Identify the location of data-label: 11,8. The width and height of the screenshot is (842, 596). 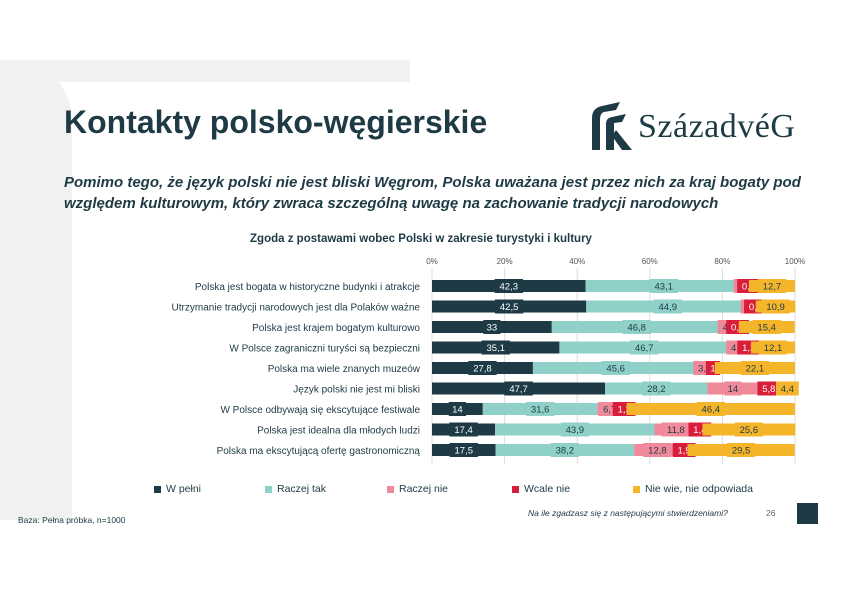
(676, 430).